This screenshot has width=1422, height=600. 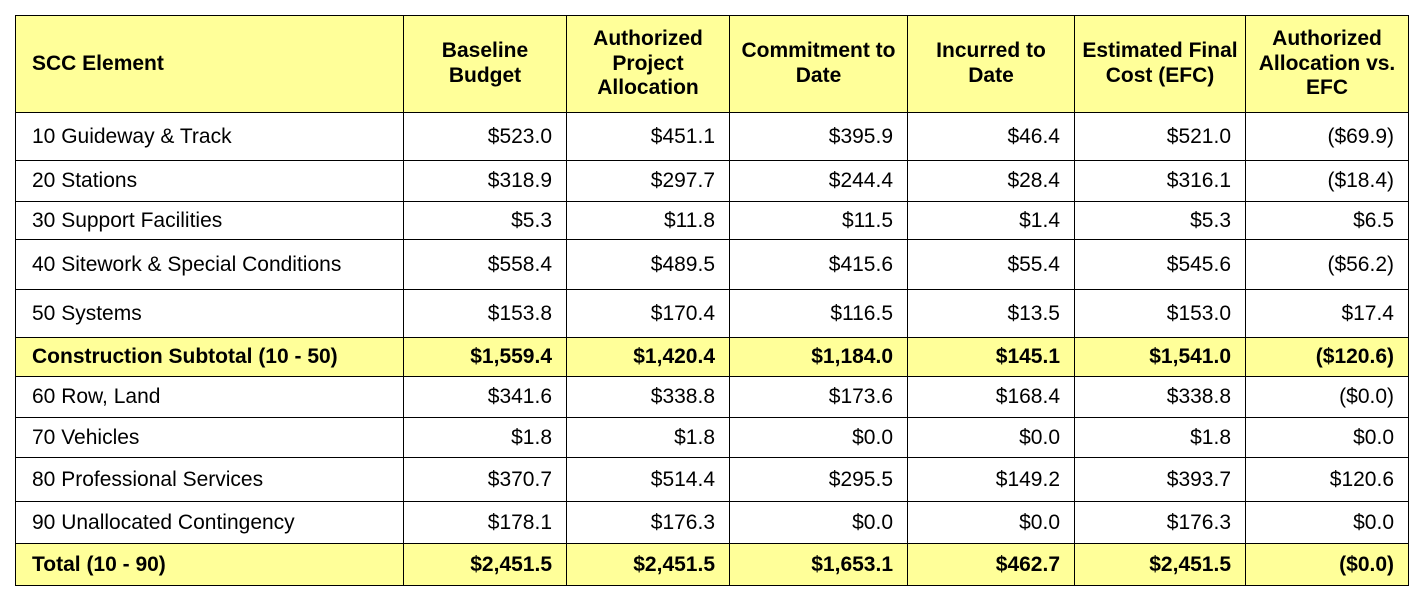 I want to click on cell-value: $297.7, so click(x=648, y=181).